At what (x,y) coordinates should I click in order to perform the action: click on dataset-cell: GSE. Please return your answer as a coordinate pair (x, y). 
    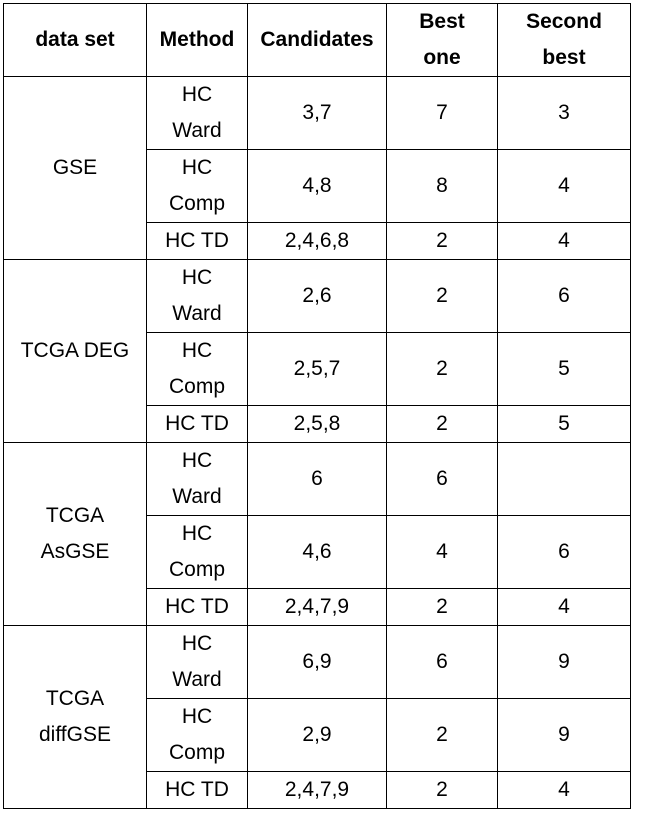
    Looking at the image, I should click on (75, 168).